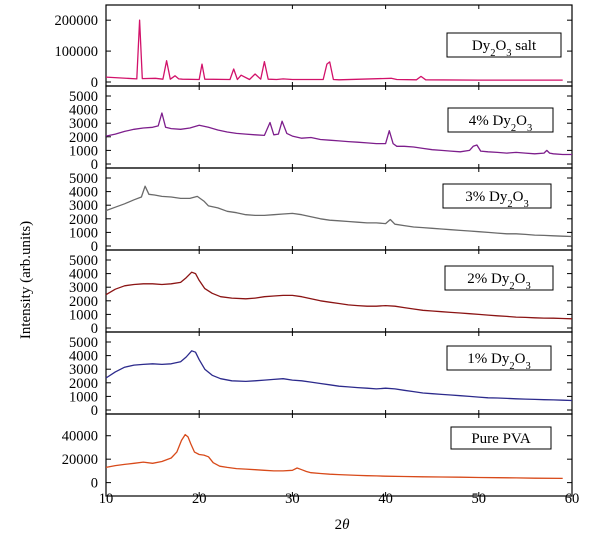 The image size is (600, 551). Describe the element at coordinates (77, 52) in the screenshot. I see `y-tick-label: 100000` at that location.